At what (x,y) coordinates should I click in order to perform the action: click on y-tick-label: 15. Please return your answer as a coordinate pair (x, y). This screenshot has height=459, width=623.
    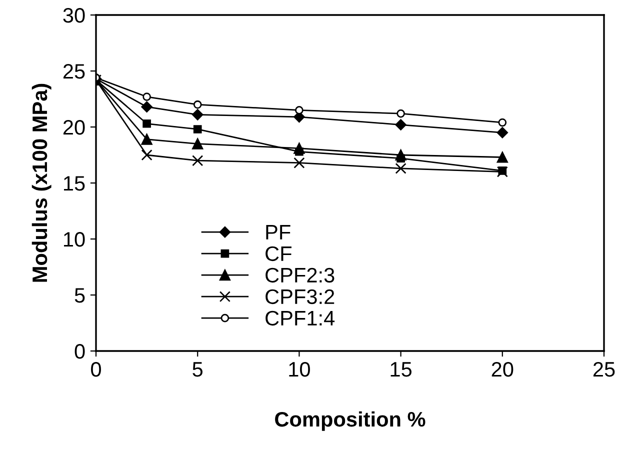
    Looking at the image, I should click on (74, 183).